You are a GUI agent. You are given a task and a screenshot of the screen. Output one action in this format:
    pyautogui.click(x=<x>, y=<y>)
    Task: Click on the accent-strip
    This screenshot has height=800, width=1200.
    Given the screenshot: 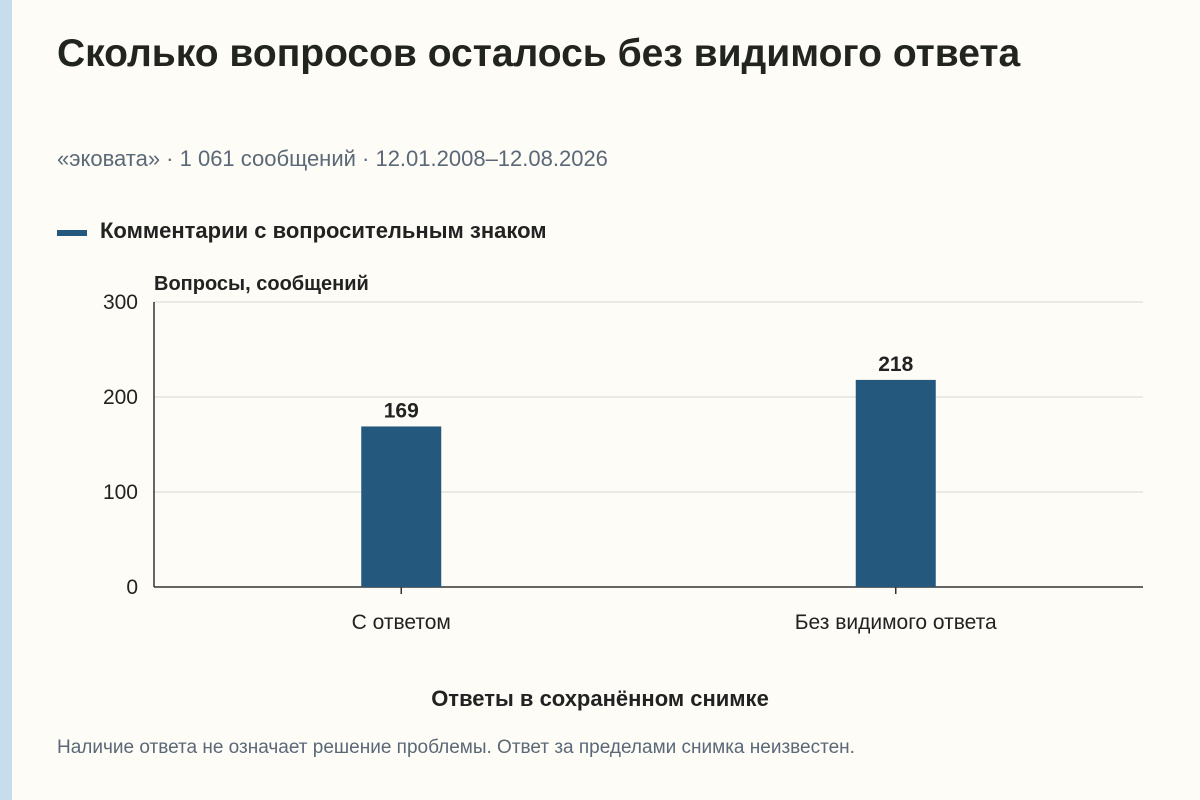 What is the action you would take?
    pyautogui.click(x=6, y=400)
    